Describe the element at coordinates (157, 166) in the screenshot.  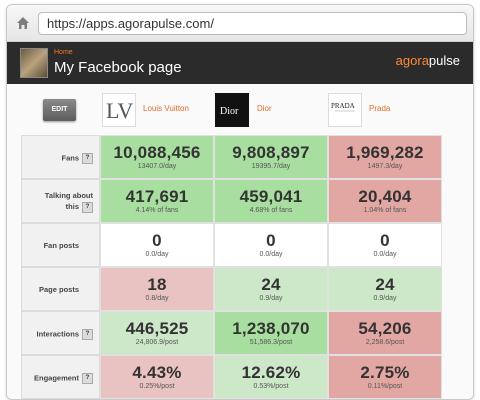
I see `metric-subvalue: 13407.0/day` at that location.